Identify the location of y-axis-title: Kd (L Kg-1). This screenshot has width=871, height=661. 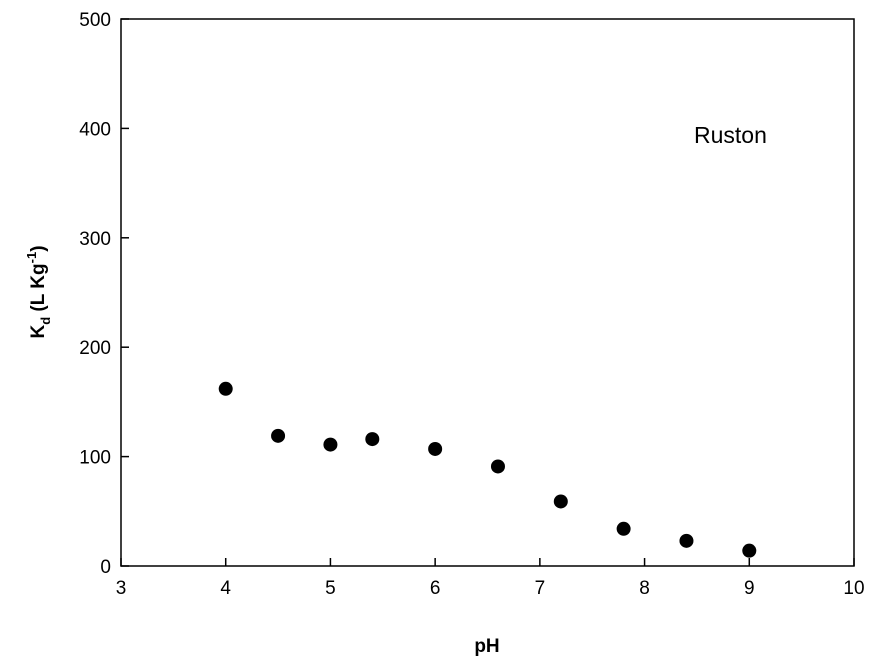
(38, 291).